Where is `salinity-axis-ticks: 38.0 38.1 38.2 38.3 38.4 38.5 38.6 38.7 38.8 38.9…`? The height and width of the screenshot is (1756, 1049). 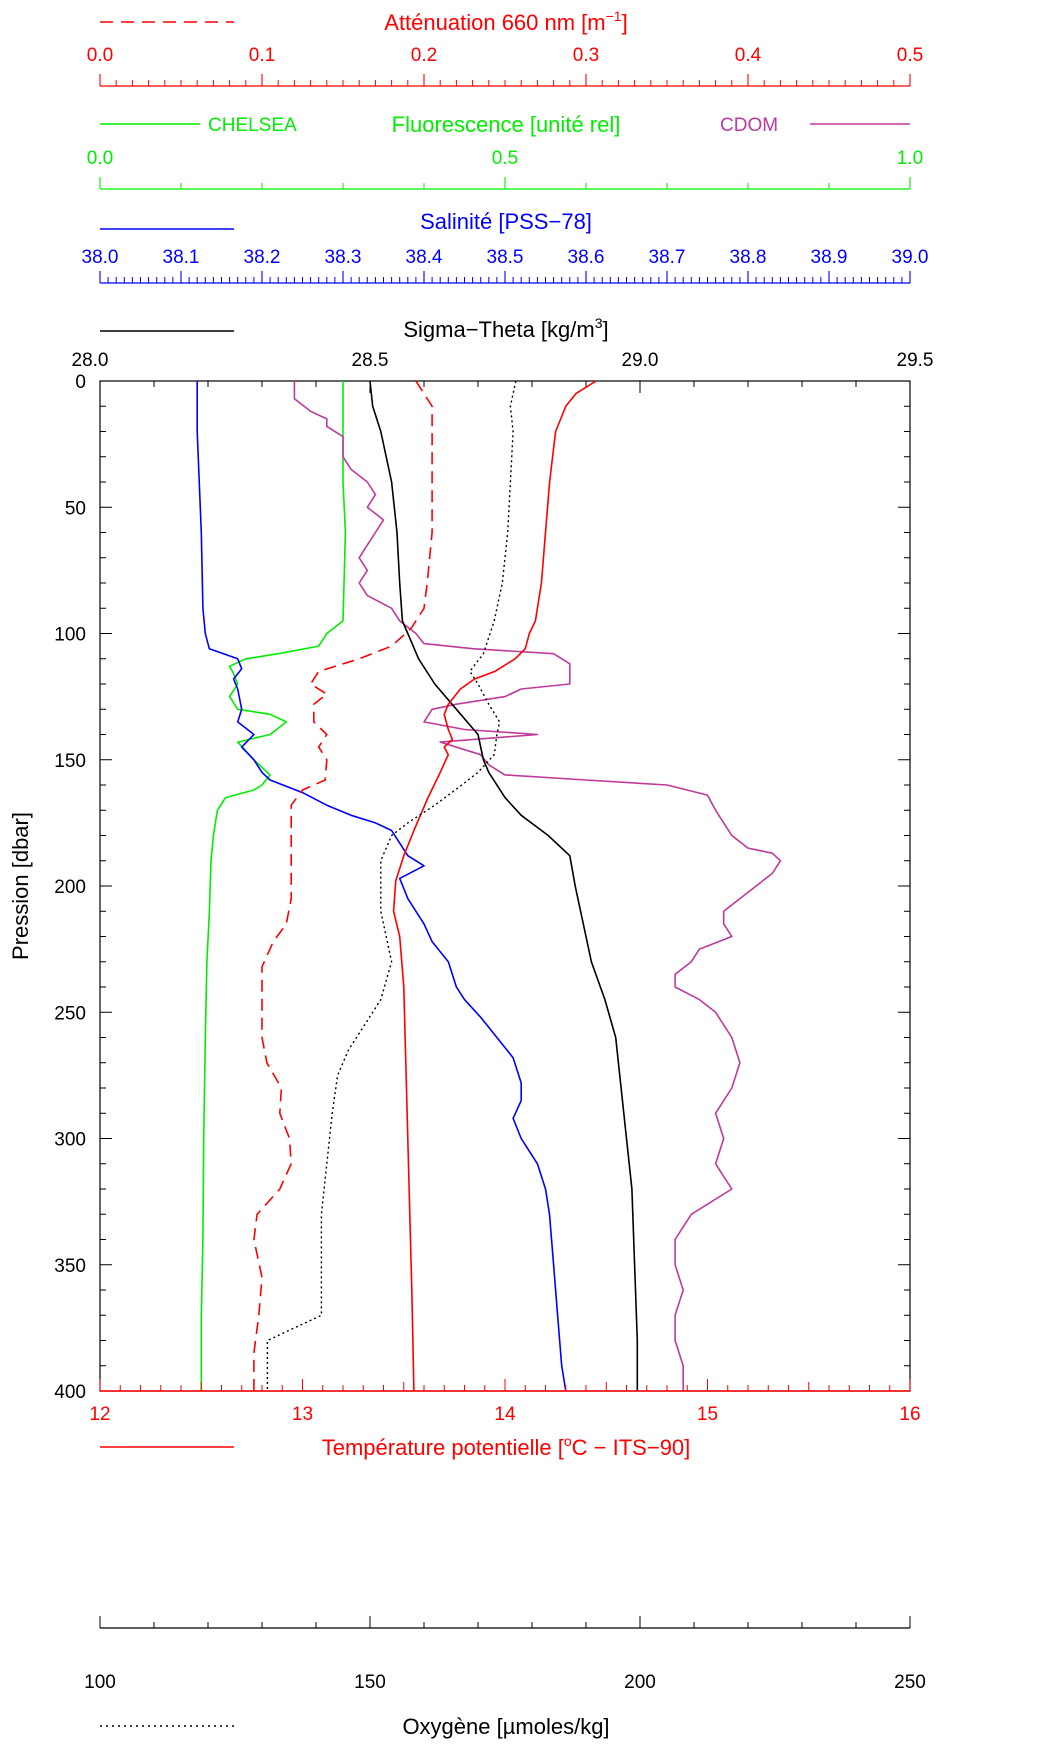 salinity-axis-ticks: 38.0 38.1 38.2 38.3 38.4 38.5 38.6 38.7 38.8 38.9… is located at coordinates (505, 265).